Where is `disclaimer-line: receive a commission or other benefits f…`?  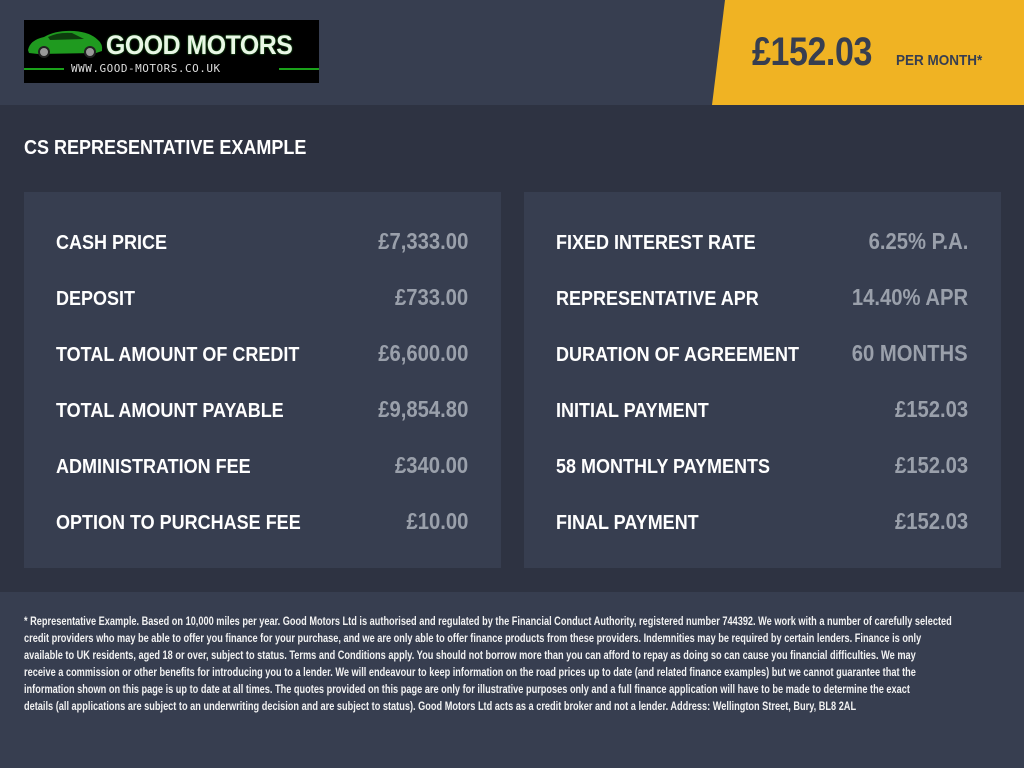 disclaimer-line: receive a commission or other benefits f… is located at coordinates (470, 673).